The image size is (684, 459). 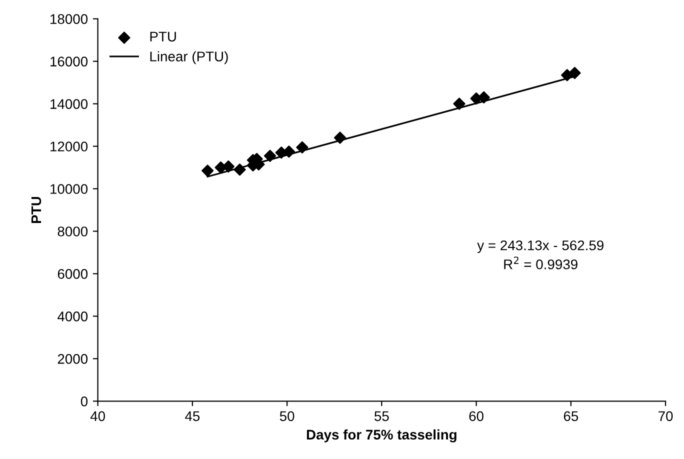 What do you see at coordinates (571, 416) in the screenshot?
I see `x-tick-label: 65` at bounding box center [571, 416].